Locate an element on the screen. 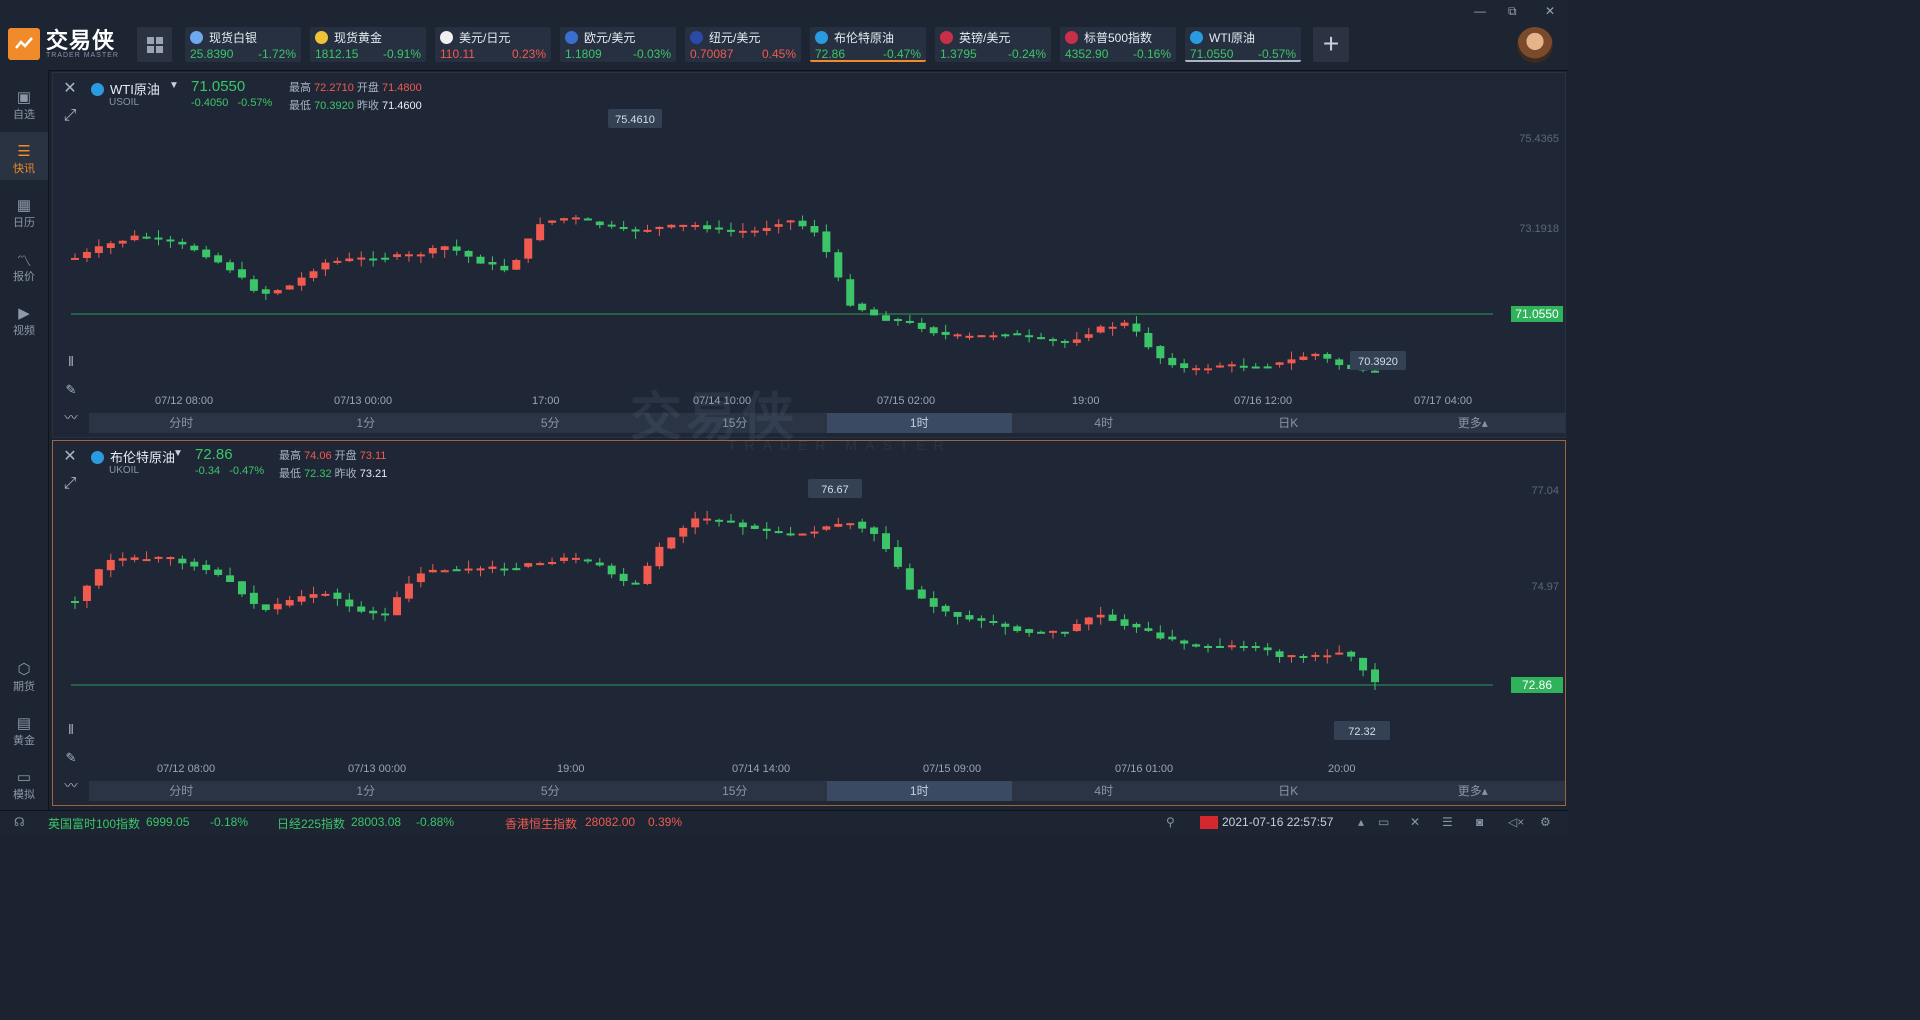 The height and width of the screenshot is (1020, 1920). tools-icon: ✕ is located at coordinates (1415, 822).